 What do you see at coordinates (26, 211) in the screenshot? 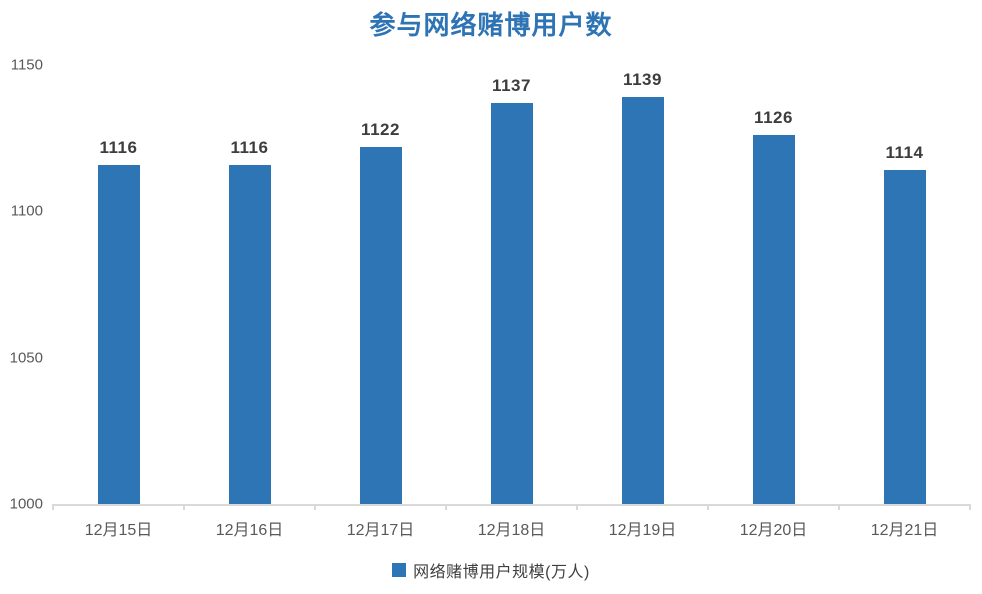
I see `y-axis-tick-label: 1100` at bounding box center [26, 211].